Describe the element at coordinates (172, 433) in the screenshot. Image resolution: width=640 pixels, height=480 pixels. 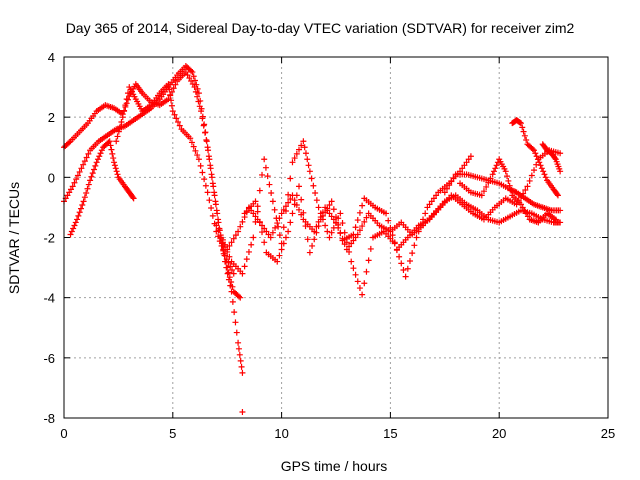
I see `x-tick-label: 5` at that location.